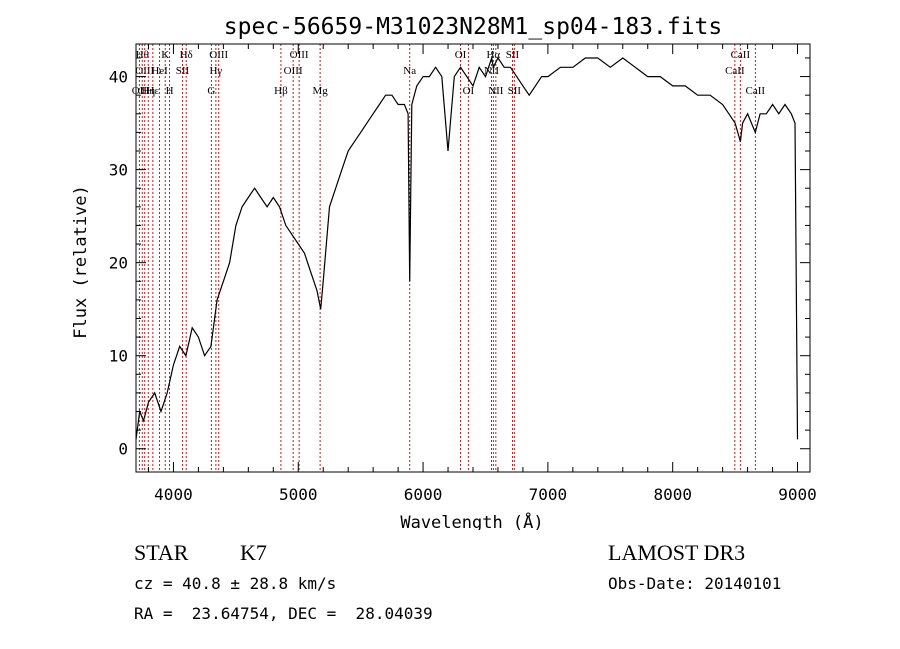 This screenshot has height=649, width=900. Describe the element at coordinates (118, 356) in the screenshot. I see `y-tick-label: 10` at that location.